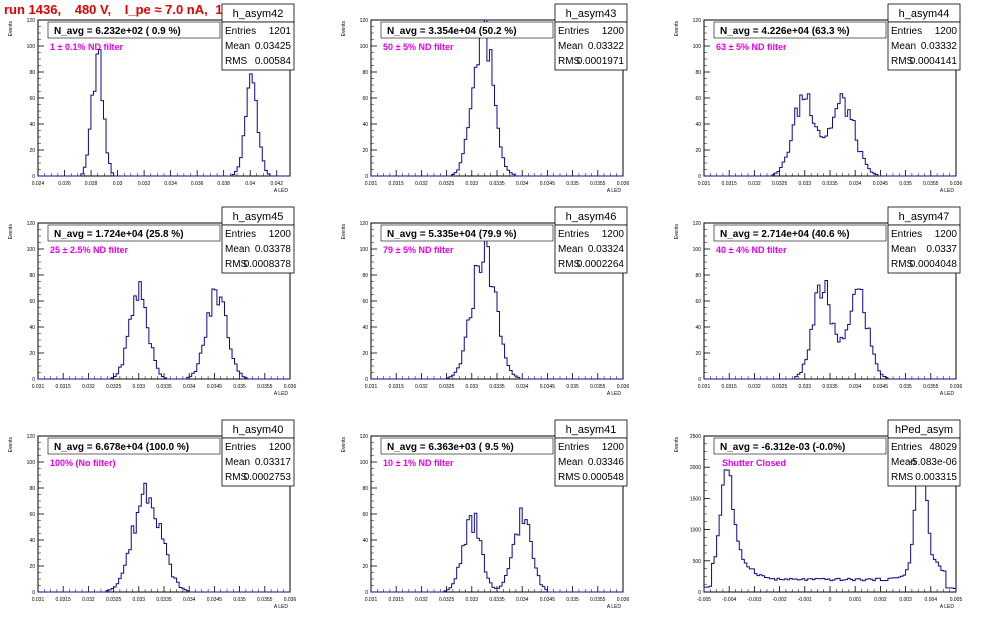 The height and width of the screenshot is (622, 996). Describe the element at coordinates (280, 31) in the screenshot. I see `stats-value: 1201` at that location.